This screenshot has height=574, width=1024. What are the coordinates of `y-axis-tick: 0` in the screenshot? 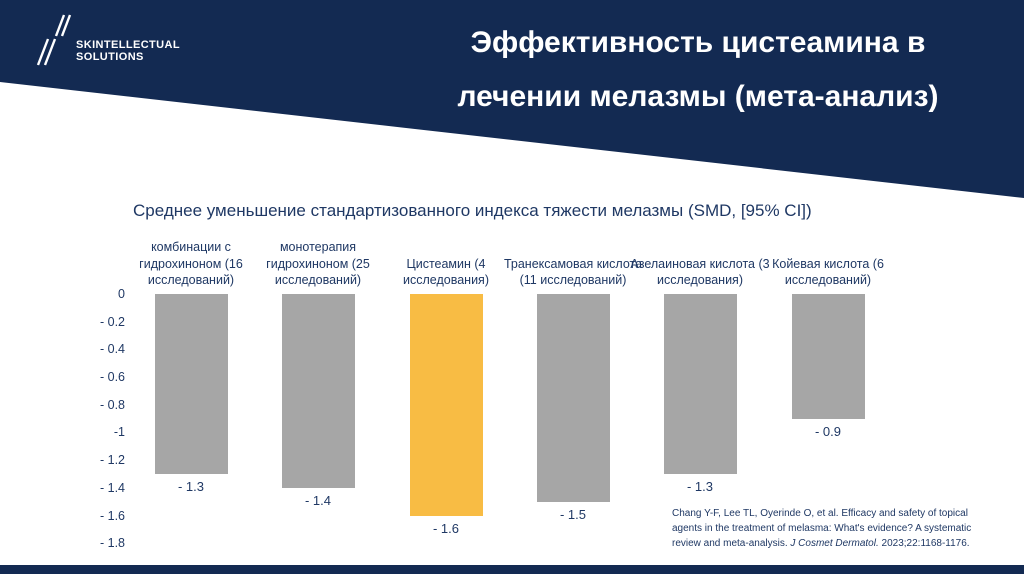 It's located at (121, 294).